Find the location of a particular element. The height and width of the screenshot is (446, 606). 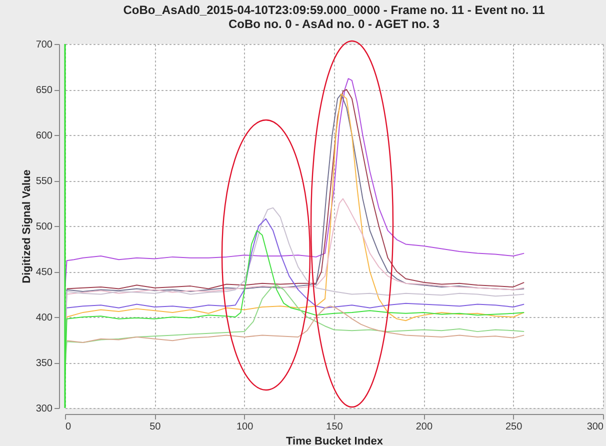

chart-subtitle: CoBo no. 0 - AsAd no. 0 - AGET no. 3 is located at coordinates (334, 24).